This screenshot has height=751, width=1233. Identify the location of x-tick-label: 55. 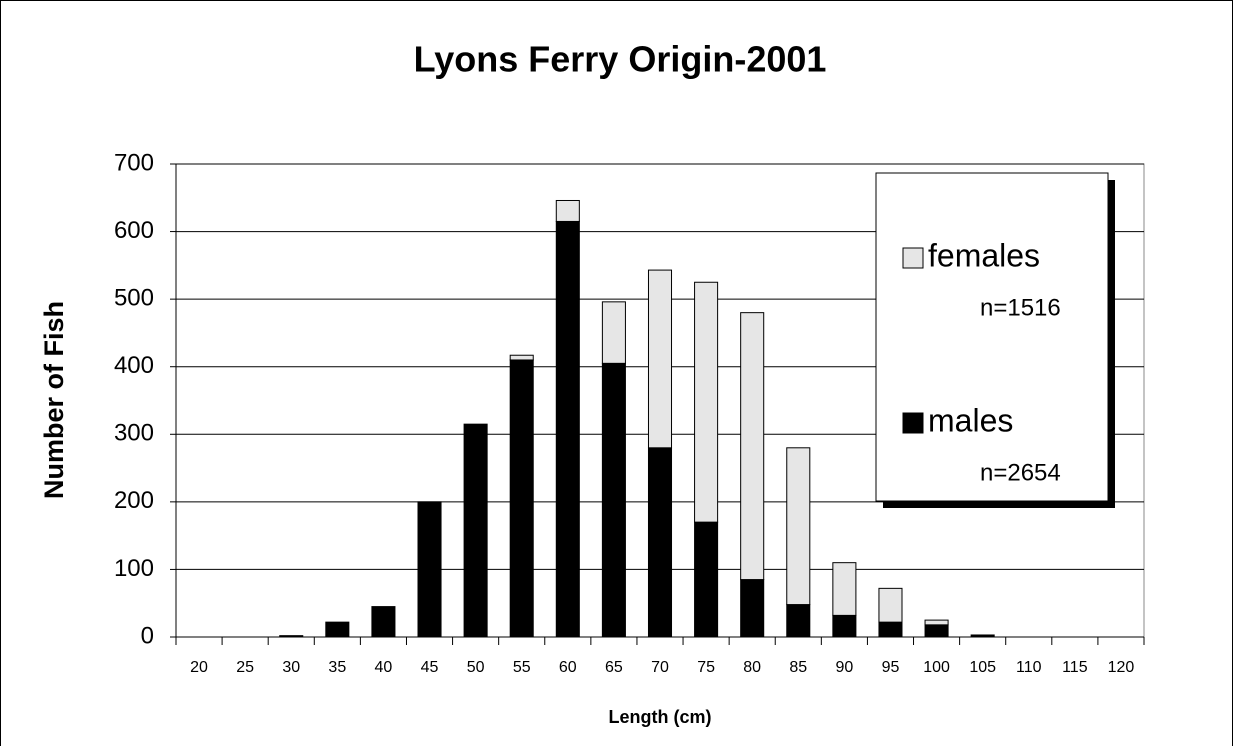
(522, 667).